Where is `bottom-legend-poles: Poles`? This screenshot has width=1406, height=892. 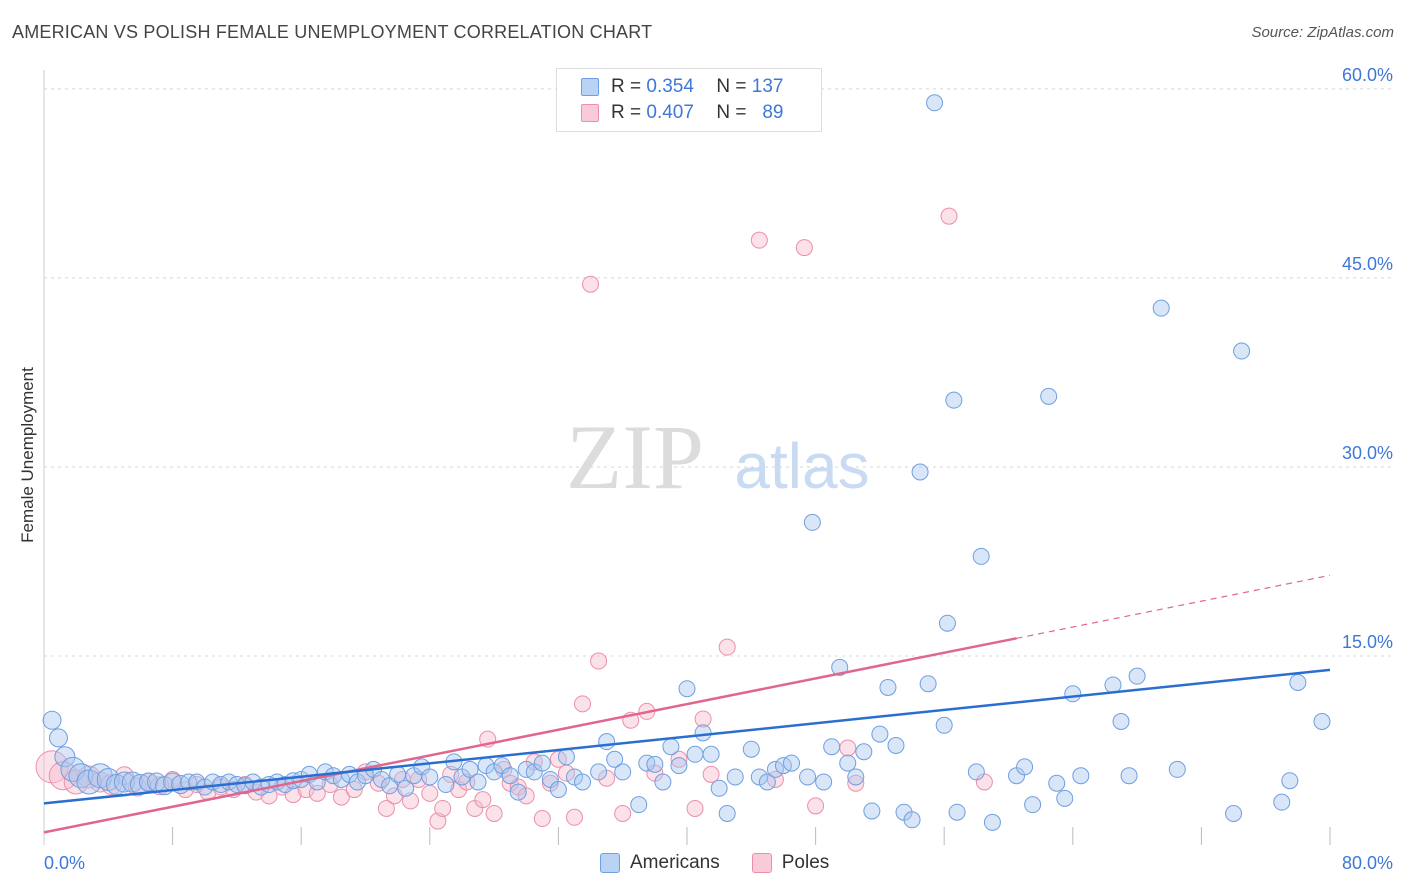 bottom-legend-poles: Poles is located at coordinates (790, 863).